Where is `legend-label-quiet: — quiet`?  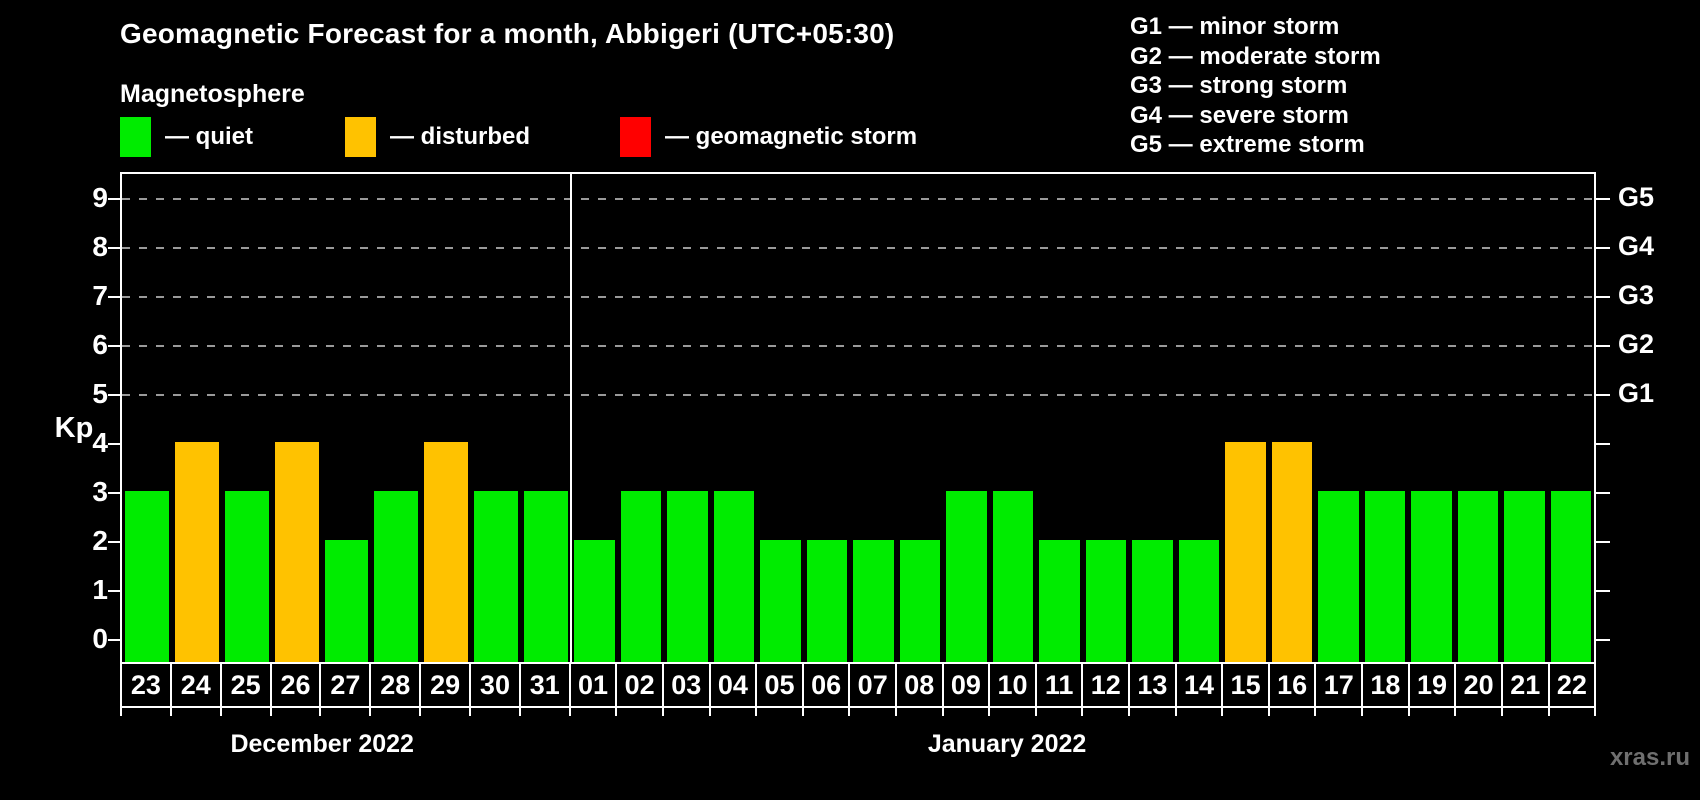
legend-label-quiet: — quiet is located at coordinates (209, 136).